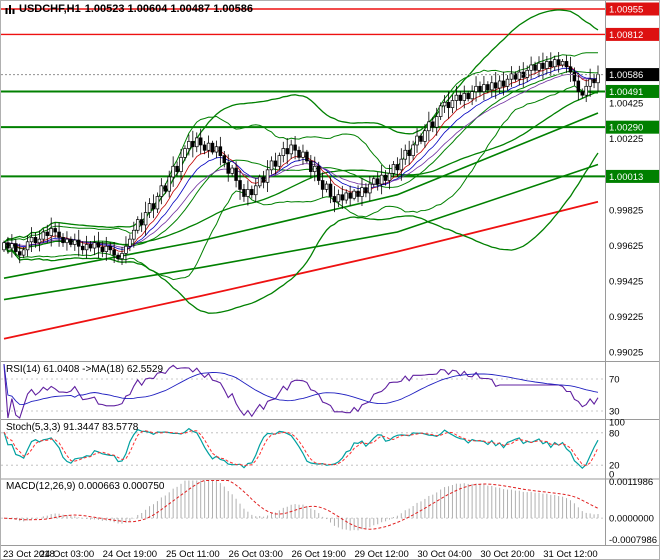 This screenshot has height=560, width=660. I want to click on price-marker-label: 1.00491, so click(626, 92).